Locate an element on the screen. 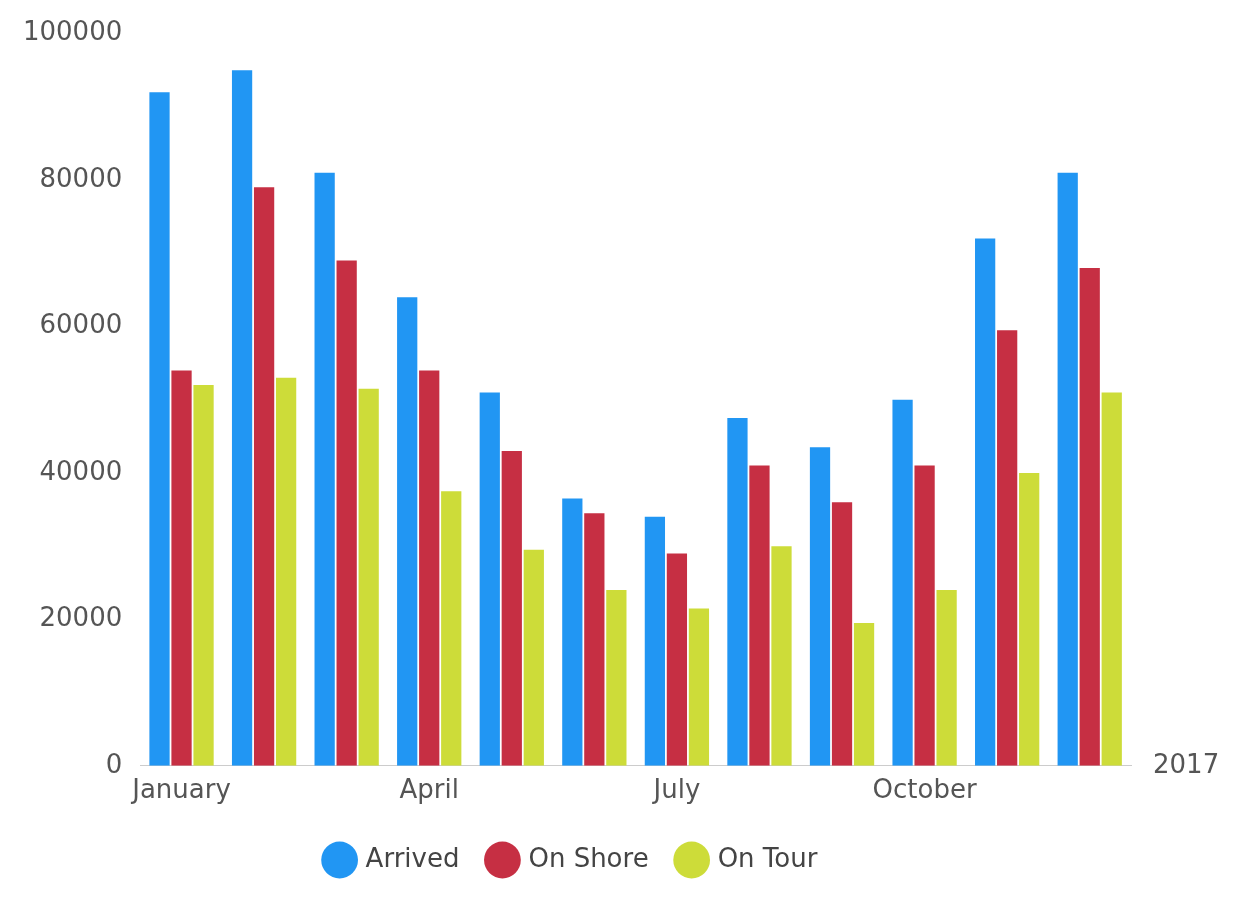 Image resolution: width=1249 pixels, height=901 pixels. x-tick-label: April is located at coordinates (429, 789).